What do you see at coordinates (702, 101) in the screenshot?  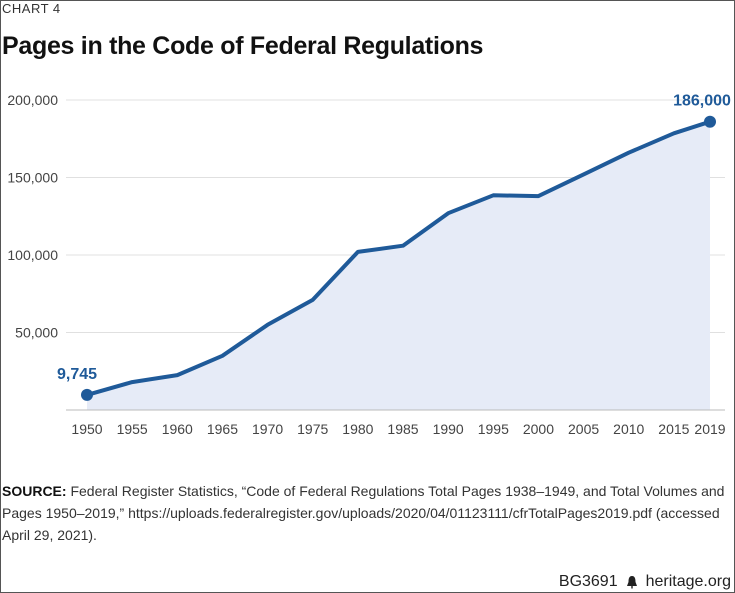 I see `data-label: 186,000` at bounding box center [702, 101].